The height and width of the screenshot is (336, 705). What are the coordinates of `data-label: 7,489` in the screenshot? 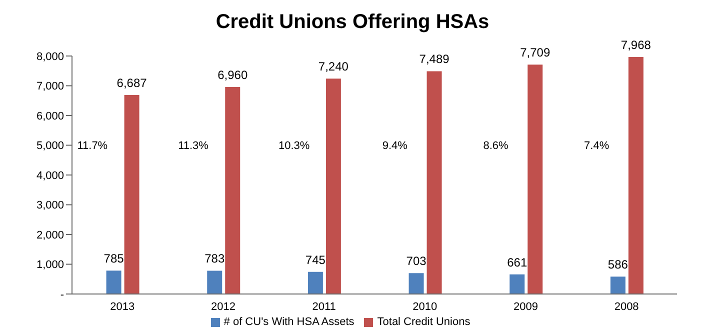 It's located at (434, 59).